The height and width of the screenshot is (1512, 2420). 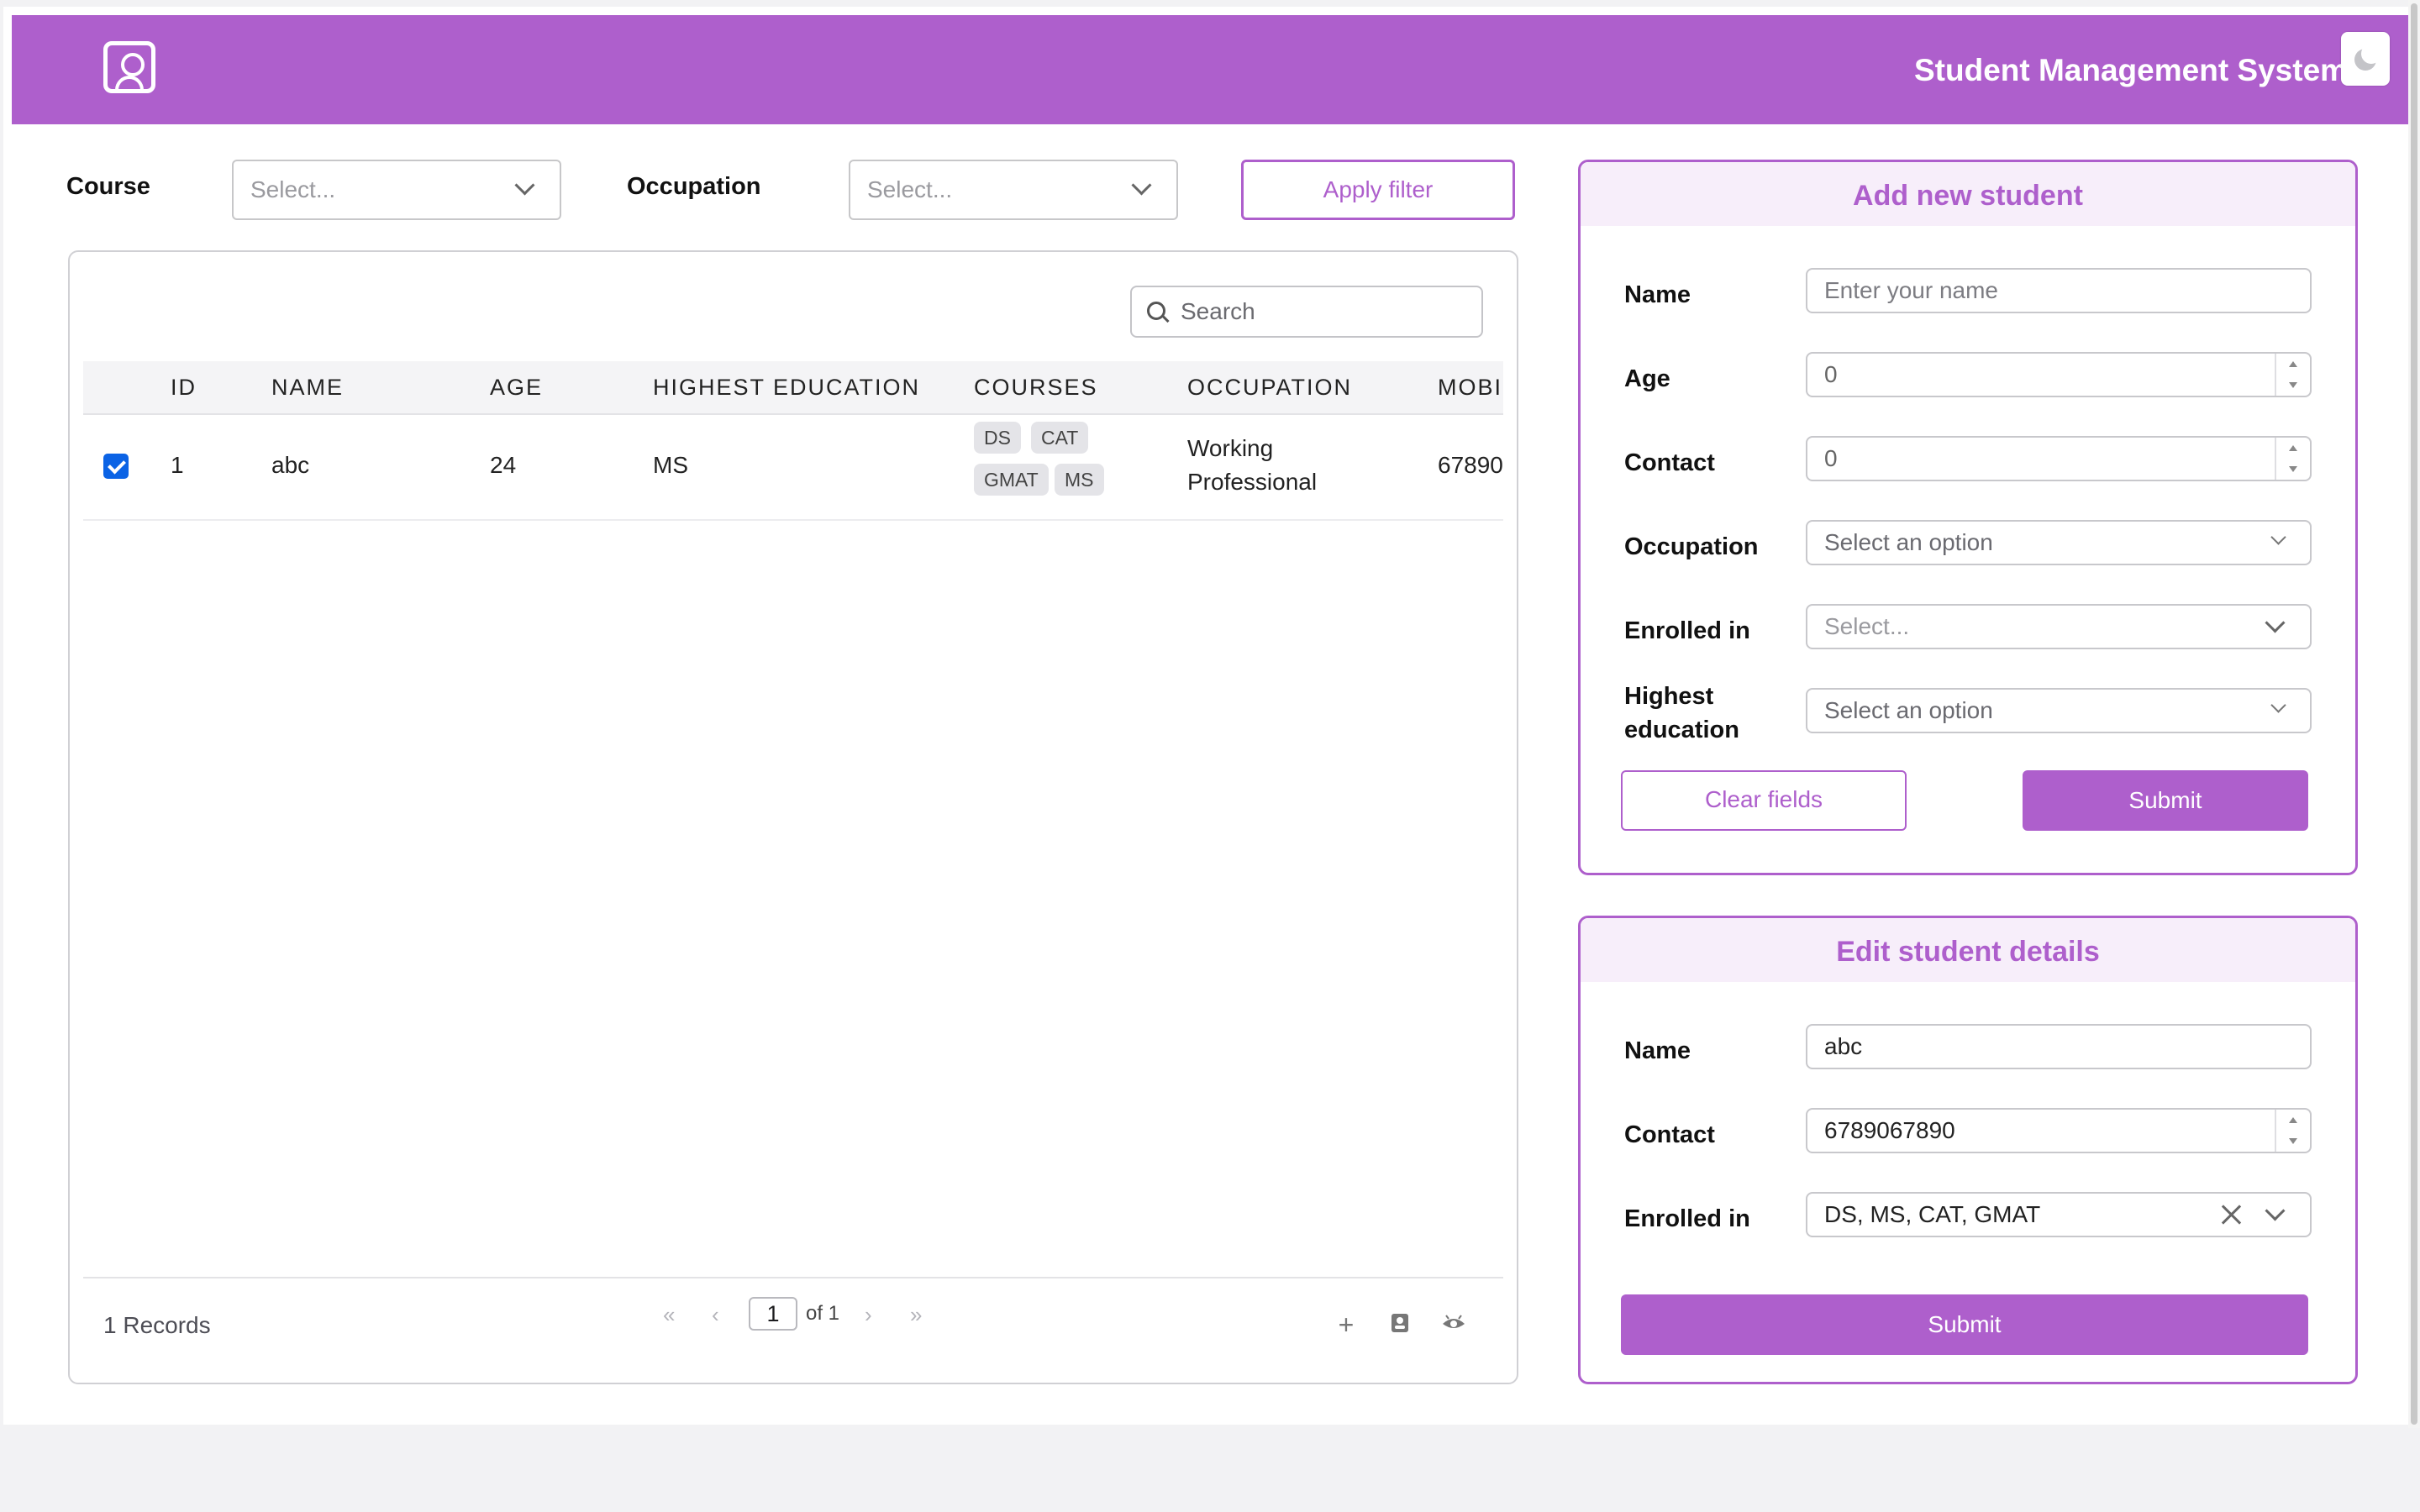 What do you see at coordinates (1932, 1214) in the screenshot?
I see `edit-enrolled-value: DS, MS, CAT, GMAT` at bounding box center [1932, 1214].